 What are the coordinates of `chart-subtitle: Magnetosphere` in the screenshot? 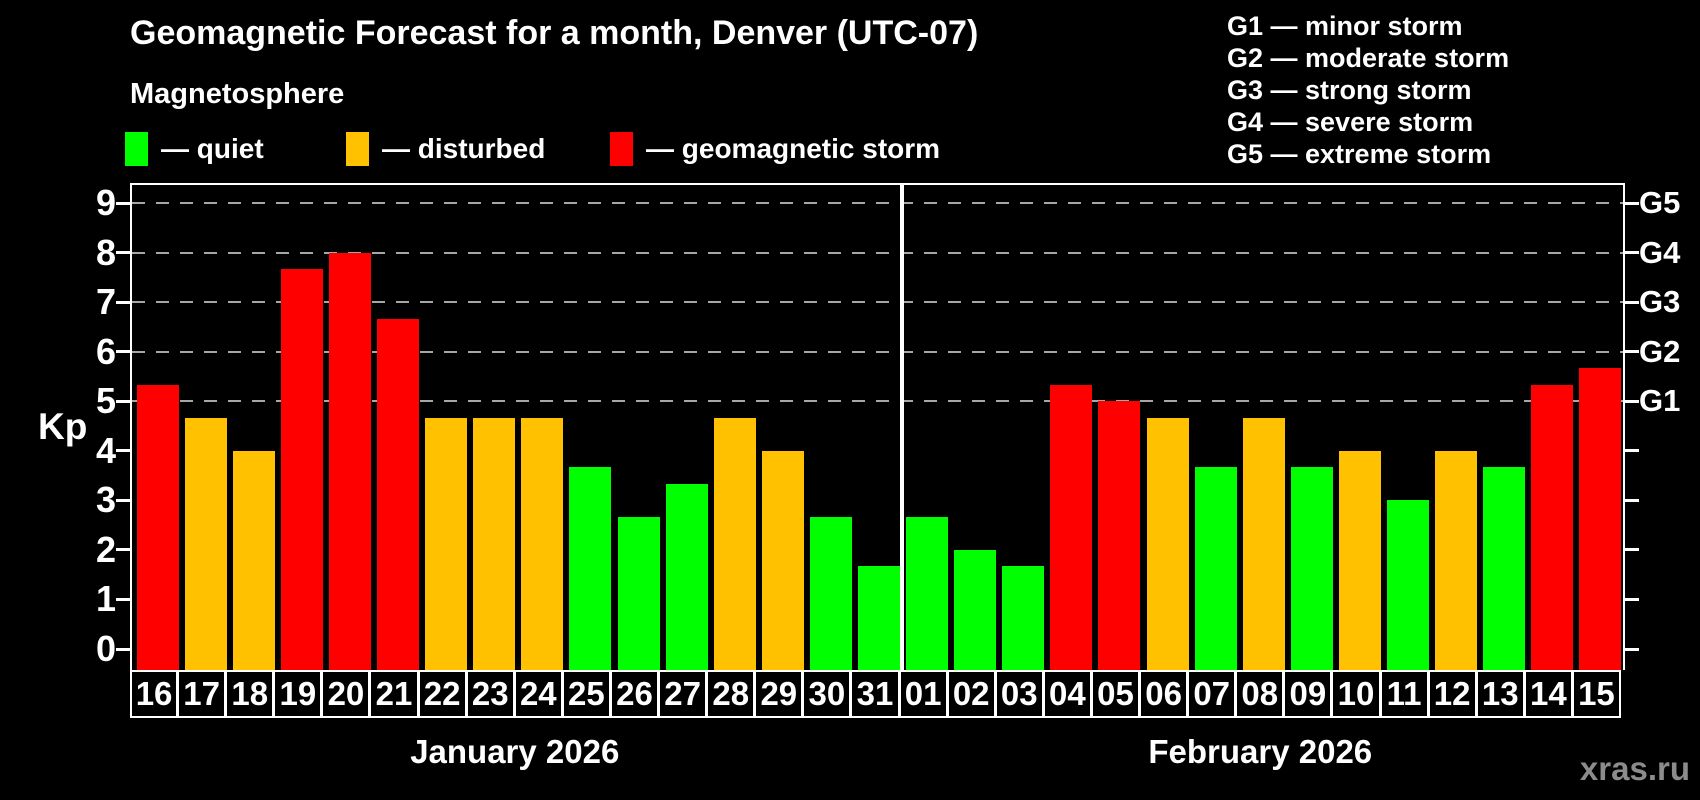 It's located at (237, 94).